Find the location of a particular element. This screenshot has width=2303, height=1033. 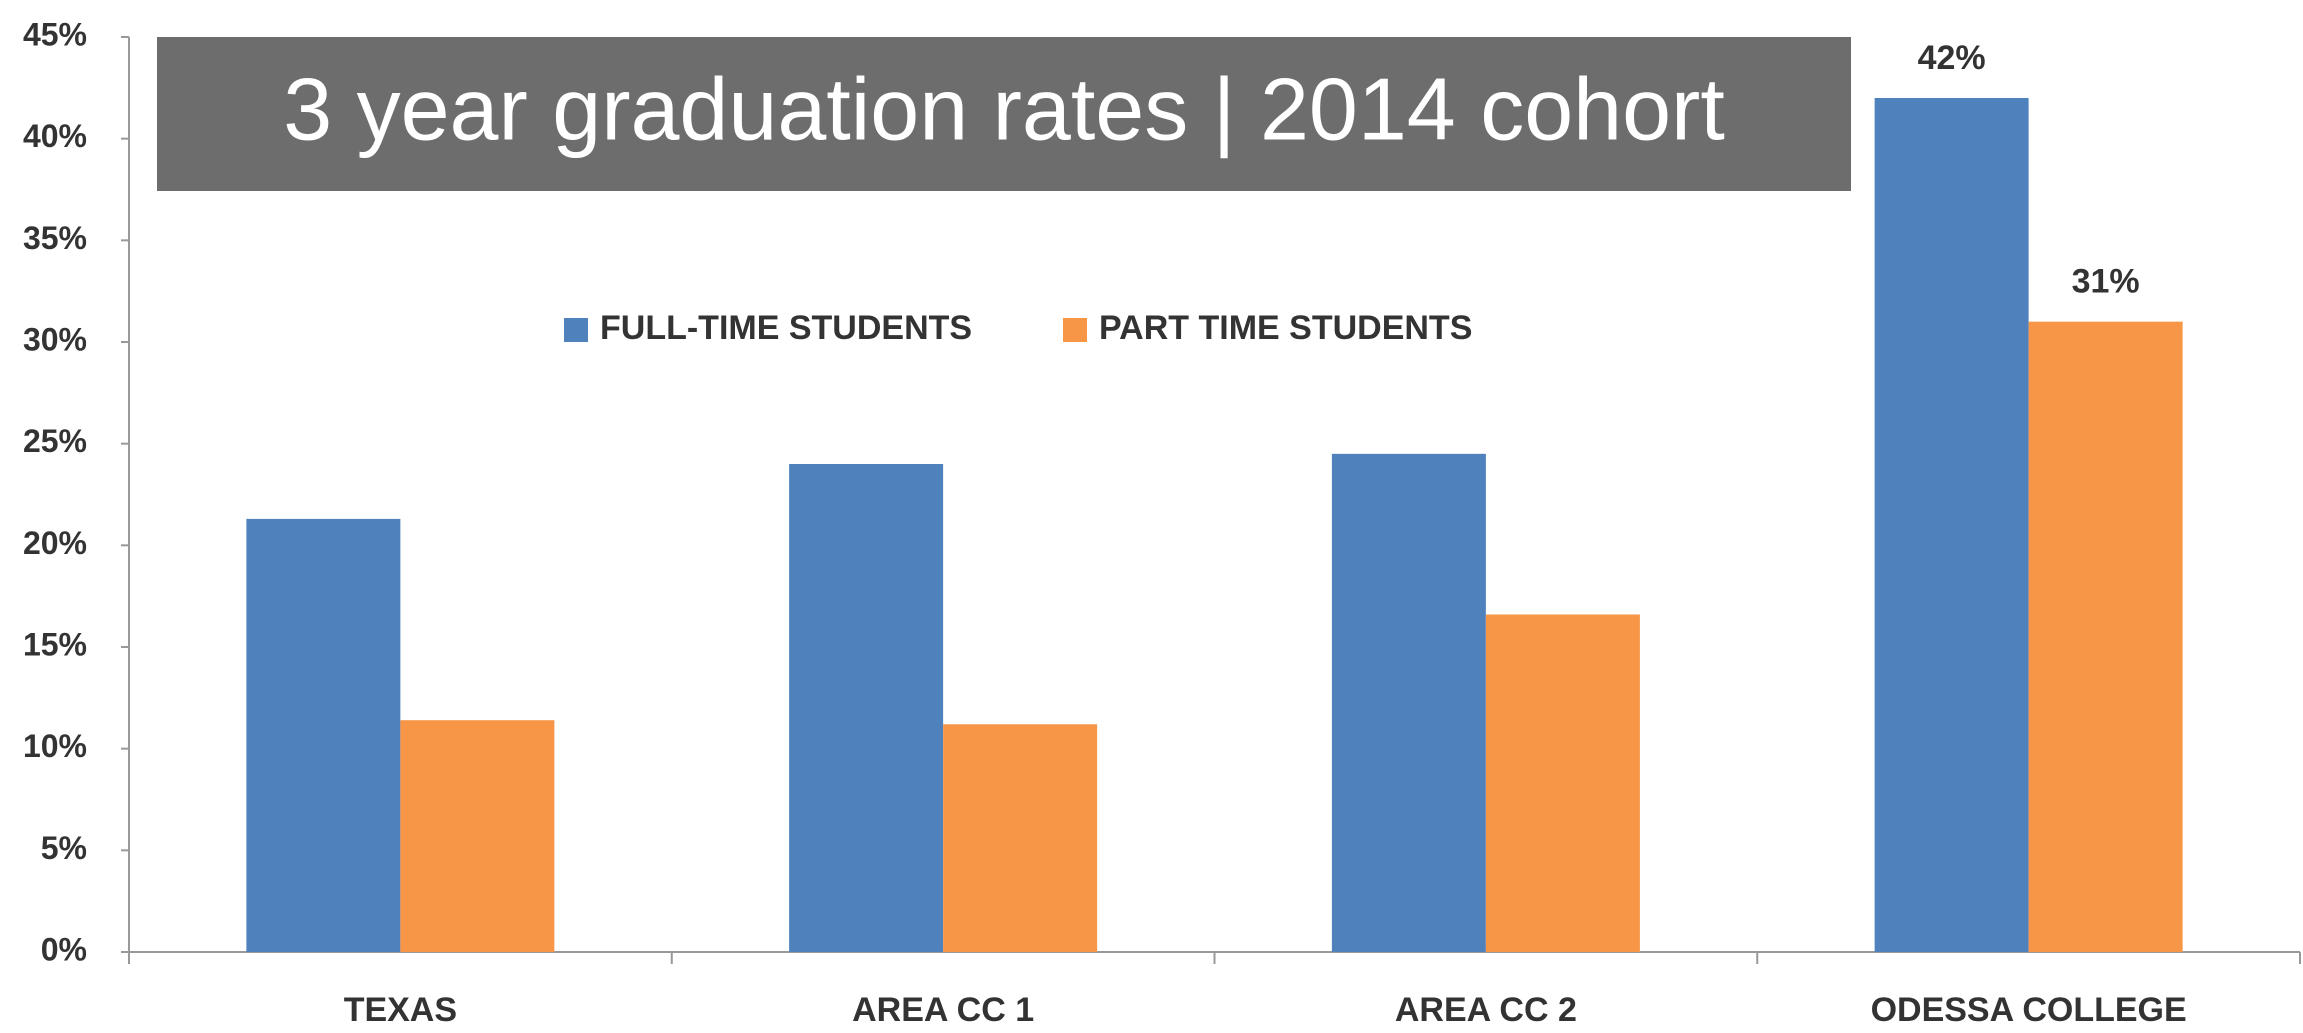

legend-label: PART TIME STUDENTS is located at coordinates (1285, 328).